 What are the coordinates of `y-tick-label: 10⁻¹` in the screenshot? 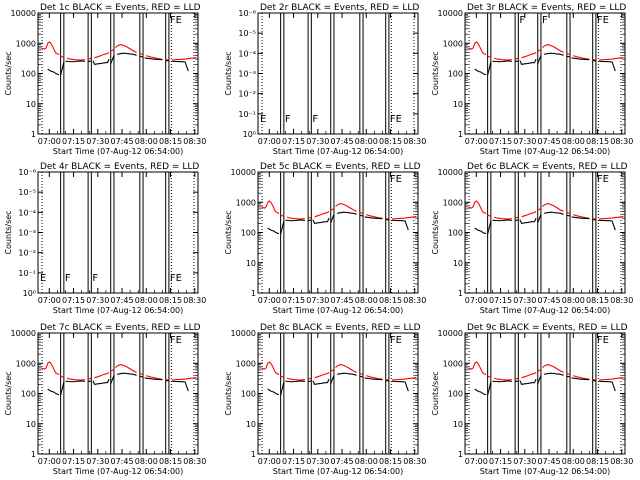 It's located at (247, 114).